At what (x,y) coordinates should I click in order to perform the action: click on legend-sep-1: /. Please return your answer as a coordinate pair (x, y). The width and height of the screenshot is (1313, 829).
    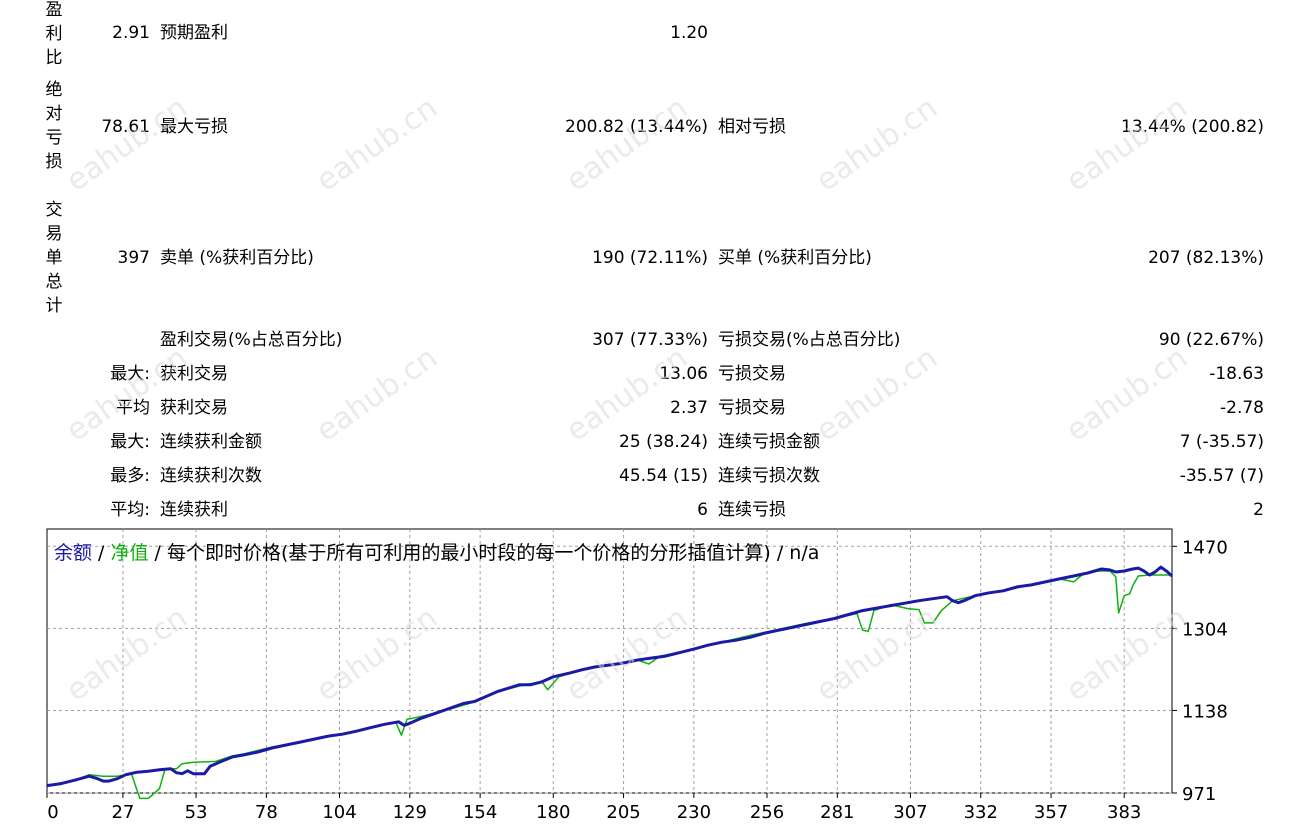
    Looking at the image, I should click on (101, 553).